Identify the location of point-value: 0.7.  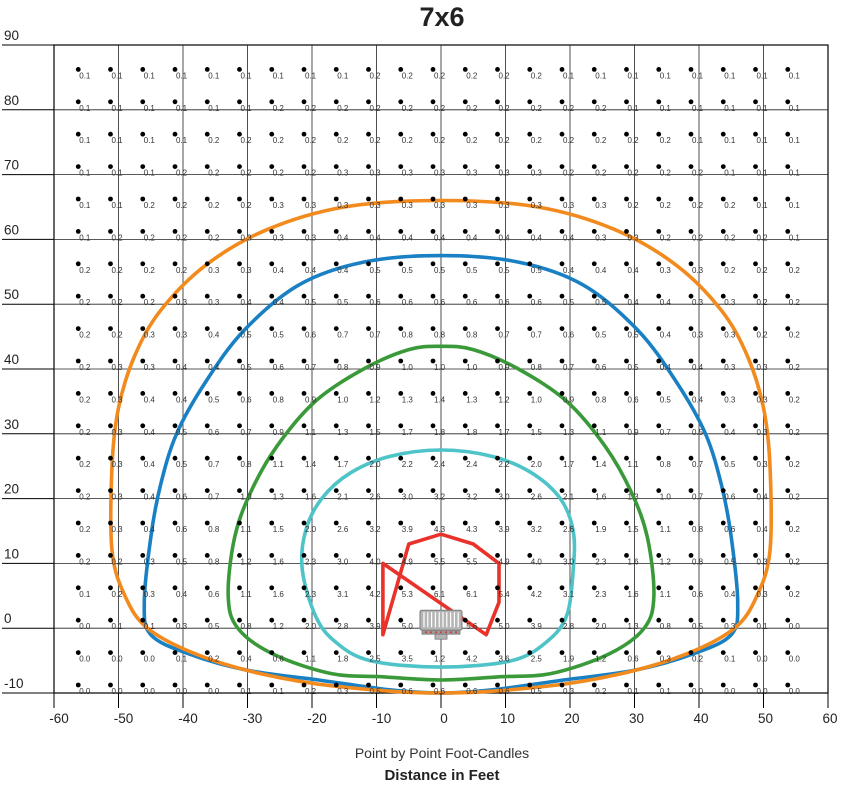
(247, 432).